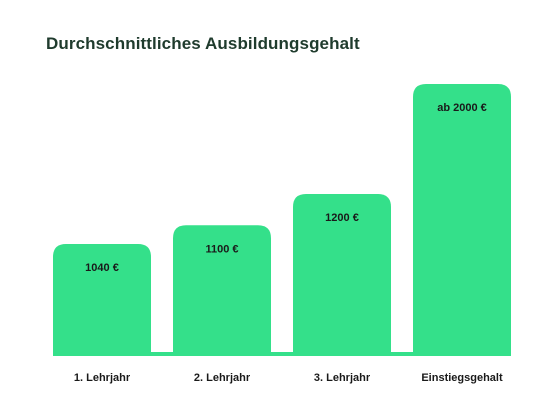  I want to click on category-label-3: 3. Lehrjahr, so click(342, 378).